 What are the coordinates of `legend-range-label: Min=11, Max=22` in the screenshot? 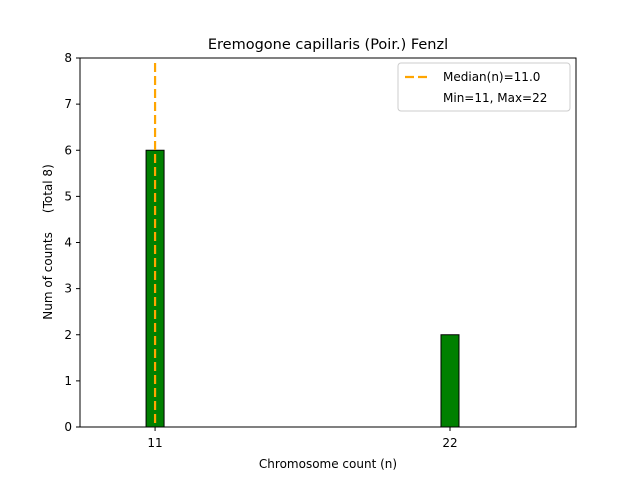 It's located at (495, 98).